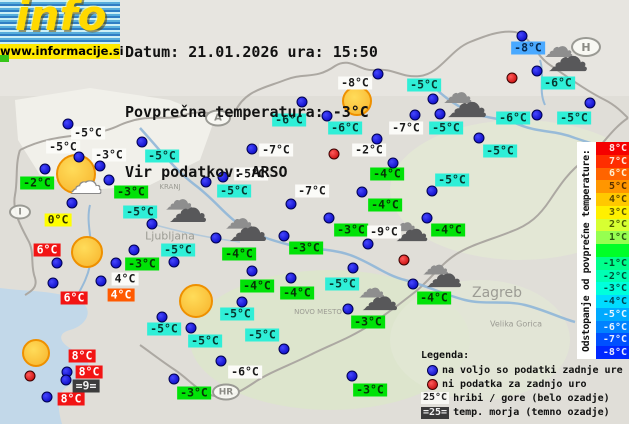 This screenshot has height=424, width=629. Describe the element at coordinates (497, 293) in the screenshot. I see `map-place-name: Zagreb` at that location.